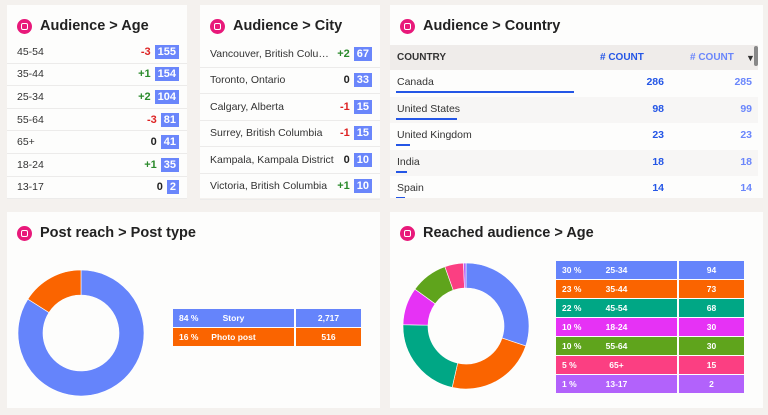 The image size is (768, 415). What do you see at coordinates (166, 51) in the screenshot?
I see `item-value-badge: 155` at bounding box center [166, 51].